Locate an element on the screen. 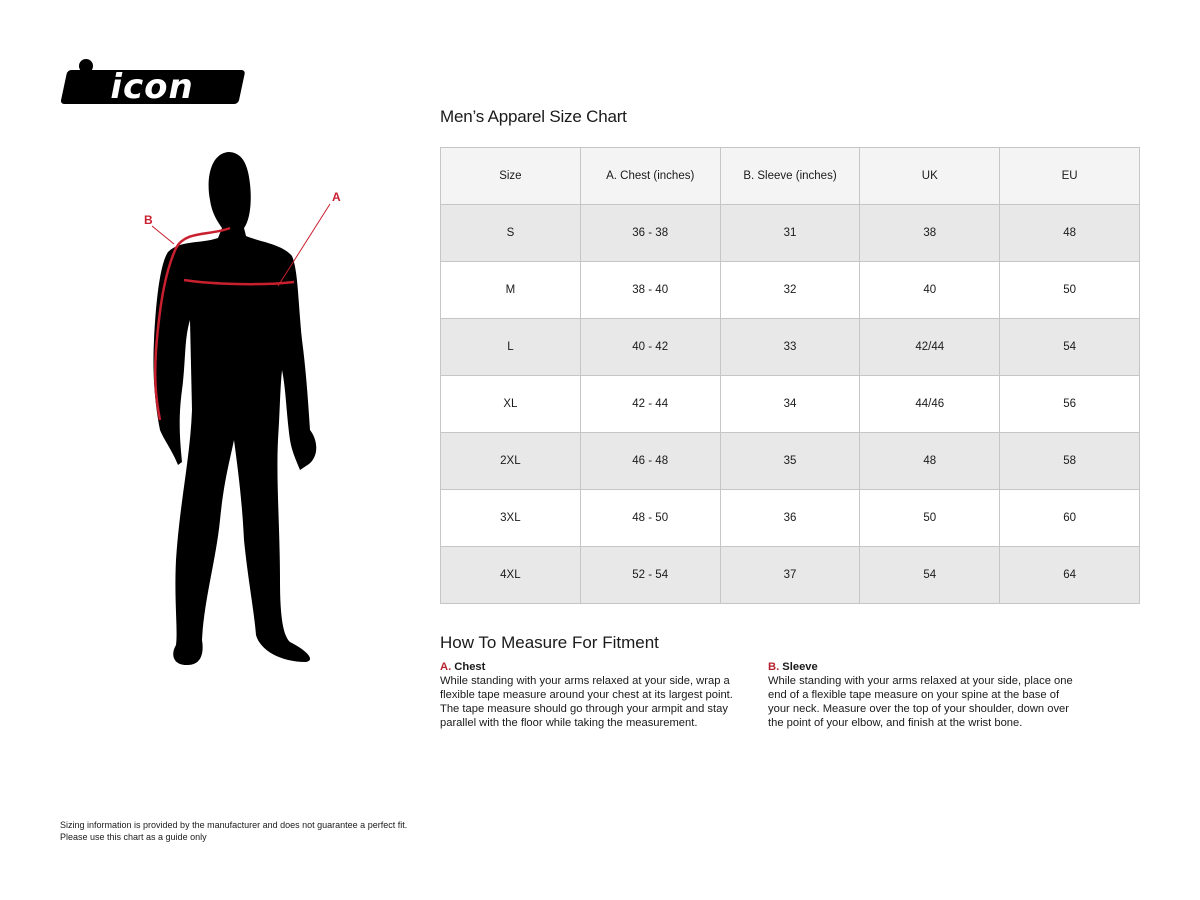 This screenshot has height=900, width=1200. cell-uk: 54 is located at coordinates (930, 575).